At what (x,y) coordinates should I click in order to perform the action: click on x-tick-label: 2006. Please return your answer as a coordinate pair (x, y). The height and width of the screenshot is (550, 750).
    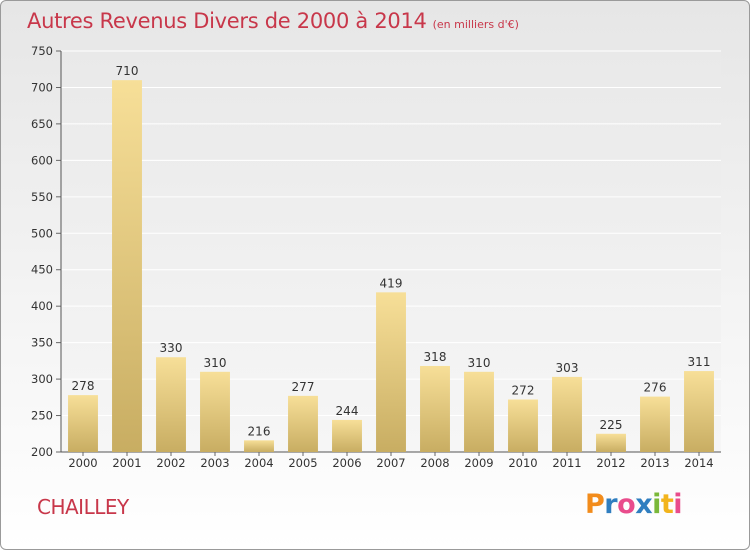
    Looking at the image, I should click on (346, 463).